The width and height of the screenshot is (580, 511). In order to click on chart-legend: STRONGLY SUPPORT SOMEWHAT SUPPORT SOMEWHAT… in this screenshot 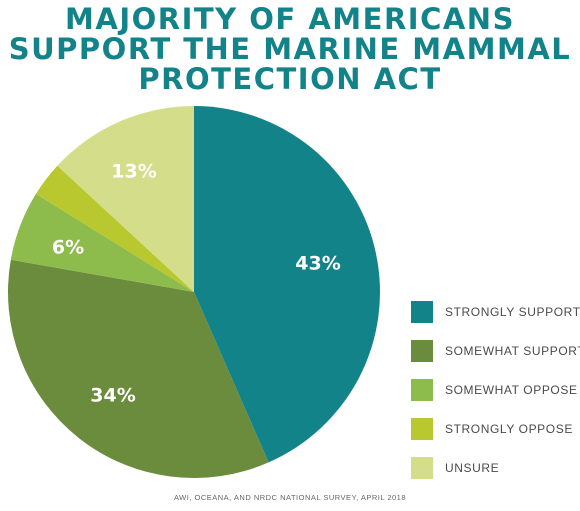, I will do `click(495, 397)`.